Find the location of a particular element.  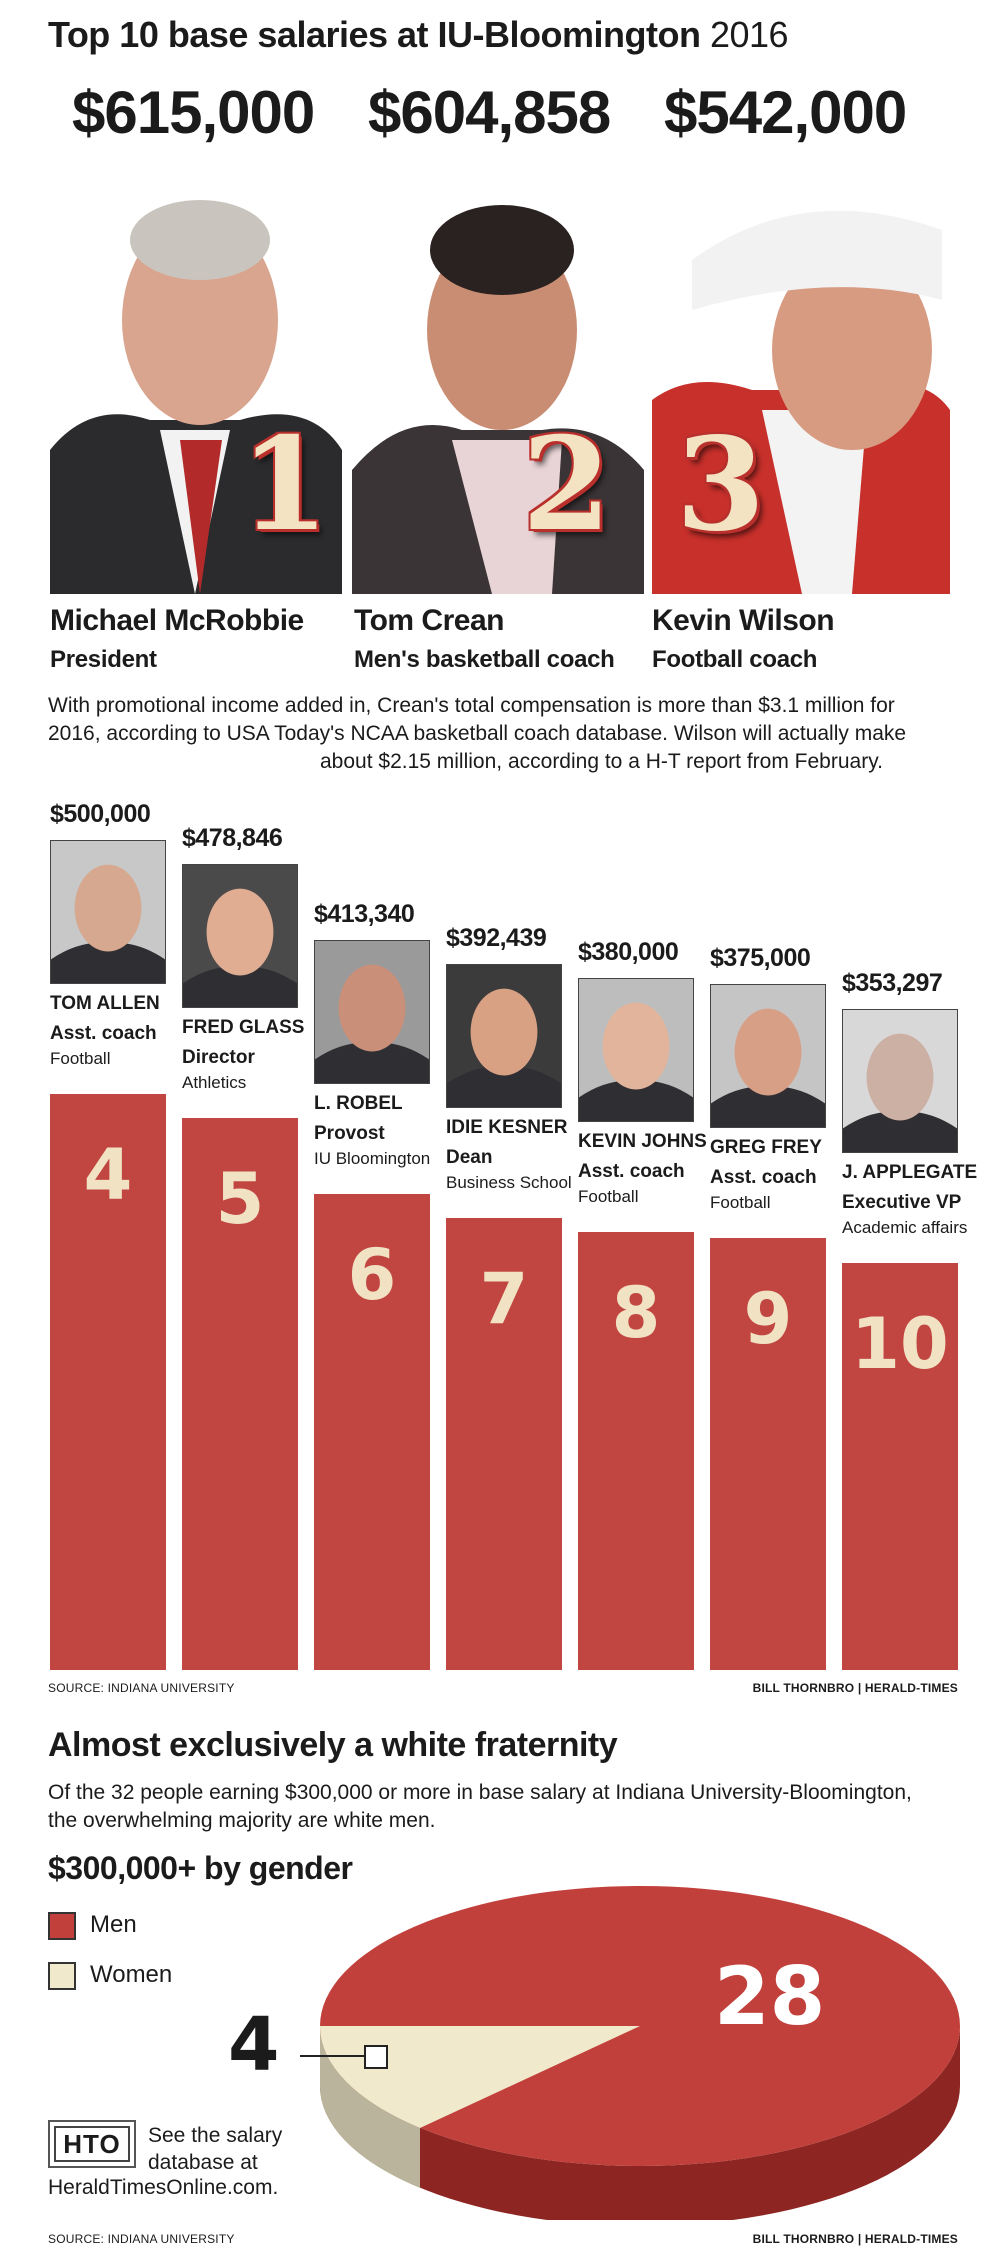

bottom-credit: BILL THORNBRO | HERALD-TIMES is located at coordinates (855, 2239).